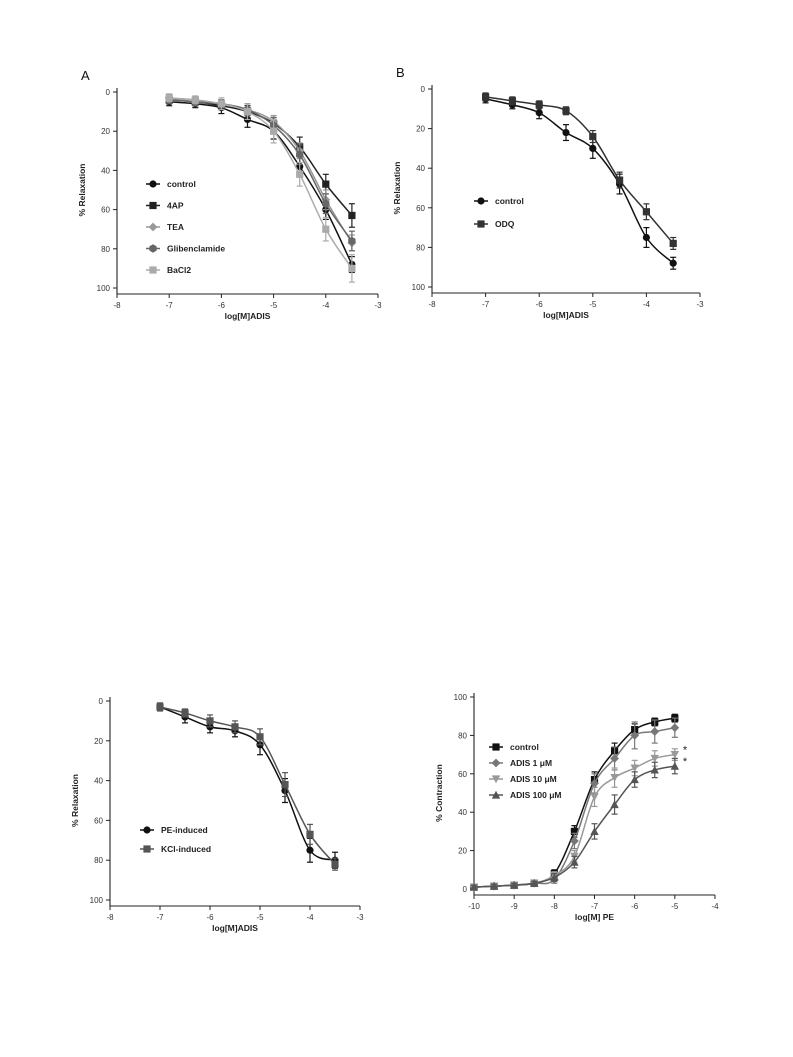  I want to click on series-odq, so click(579, 171).